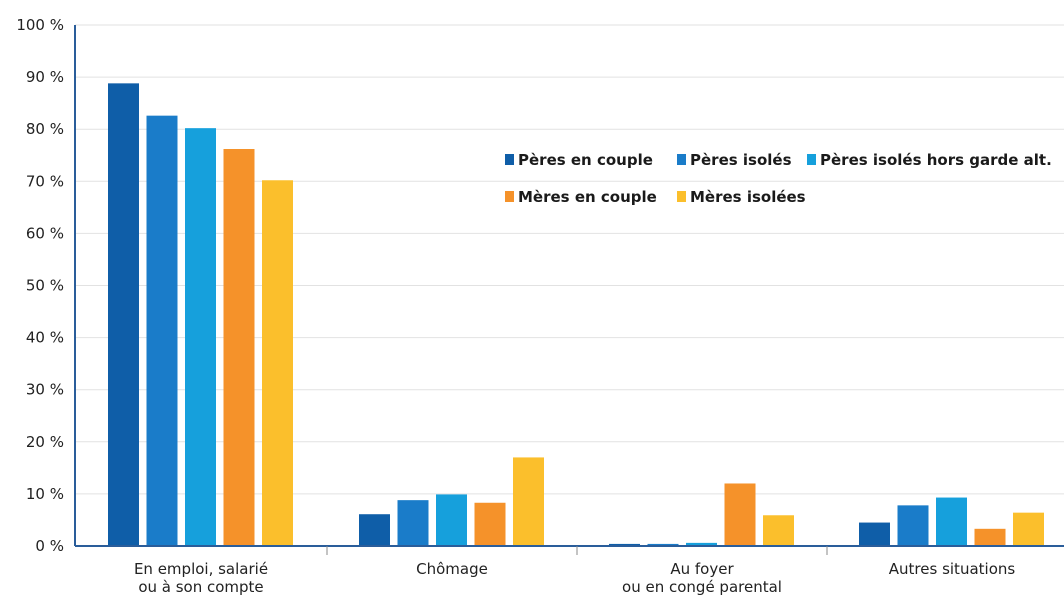 This screenshot has height=602, width=1064. Describe the element at coordinates (45, 286) in the screenshot. I see `y-tick-label: 50 %` at that location.